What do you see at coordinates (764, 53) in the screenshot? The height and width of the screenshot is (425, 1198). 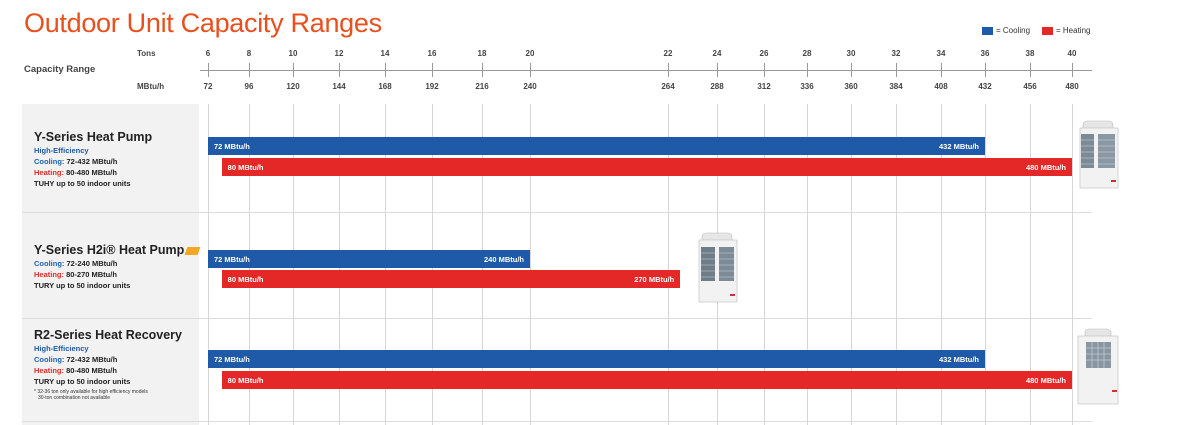 I see `tons-tick-label: 26` at bounding box center [764, 53].